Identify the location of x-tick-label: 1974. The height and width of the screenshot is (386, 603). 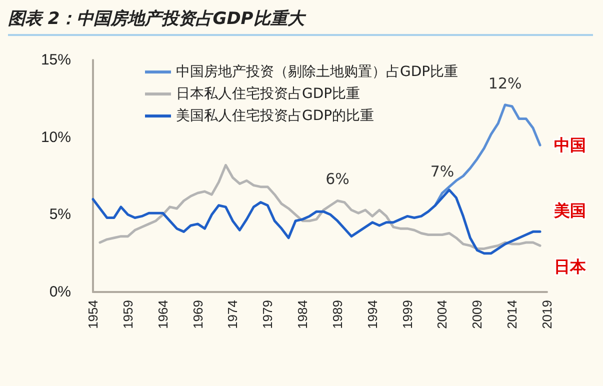
(232, 314).